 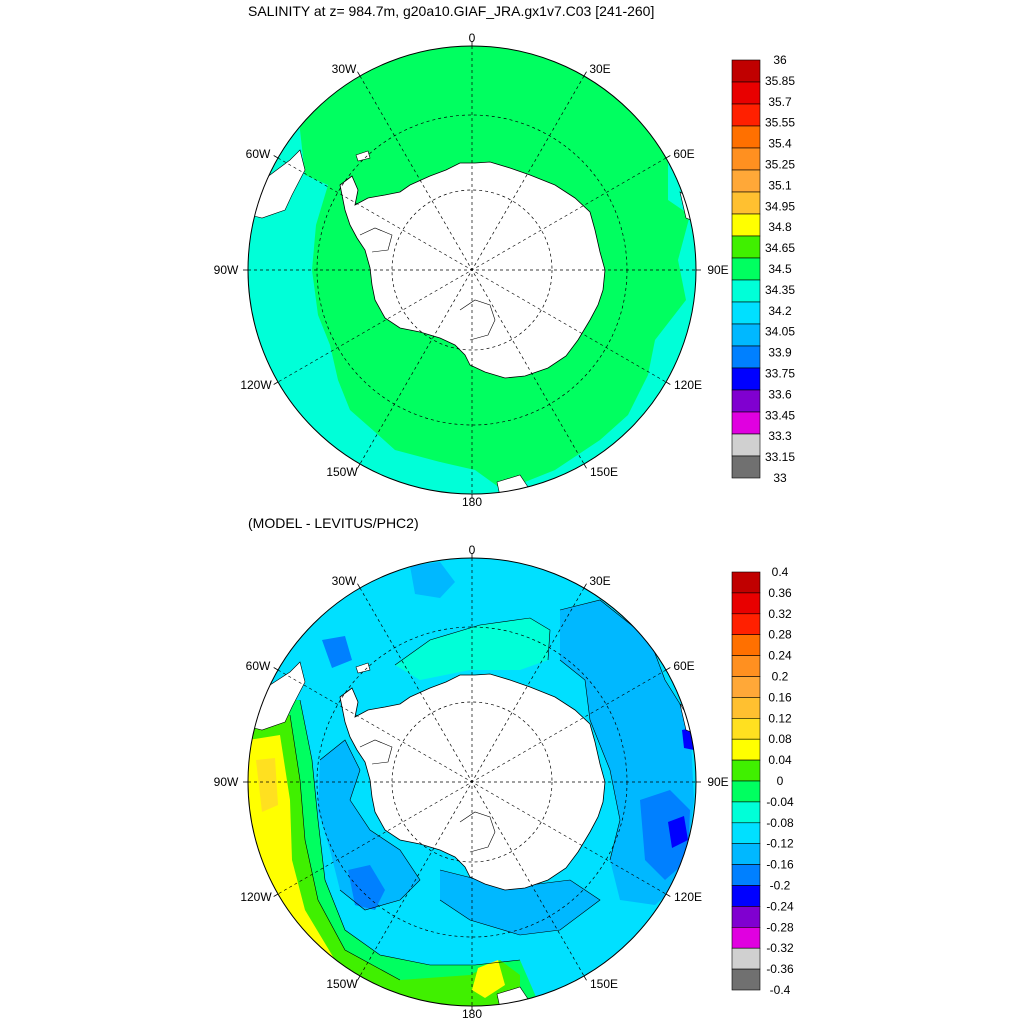 What do you see at coordinates (477, 320) in the screenshot?
I see `top-ice-shelf-ross` at bounding box center [477, 320].